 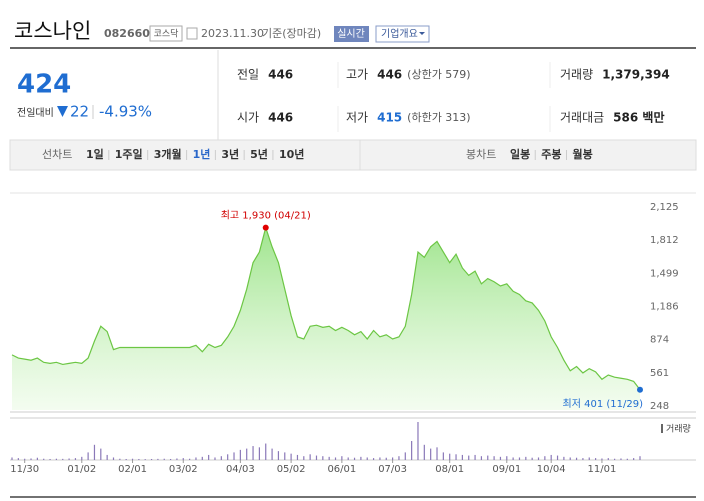 What do you see at coordinates (35, 113) in the screenshot?
I see `change-label: 전일대비` at bounding box center [35, 113].